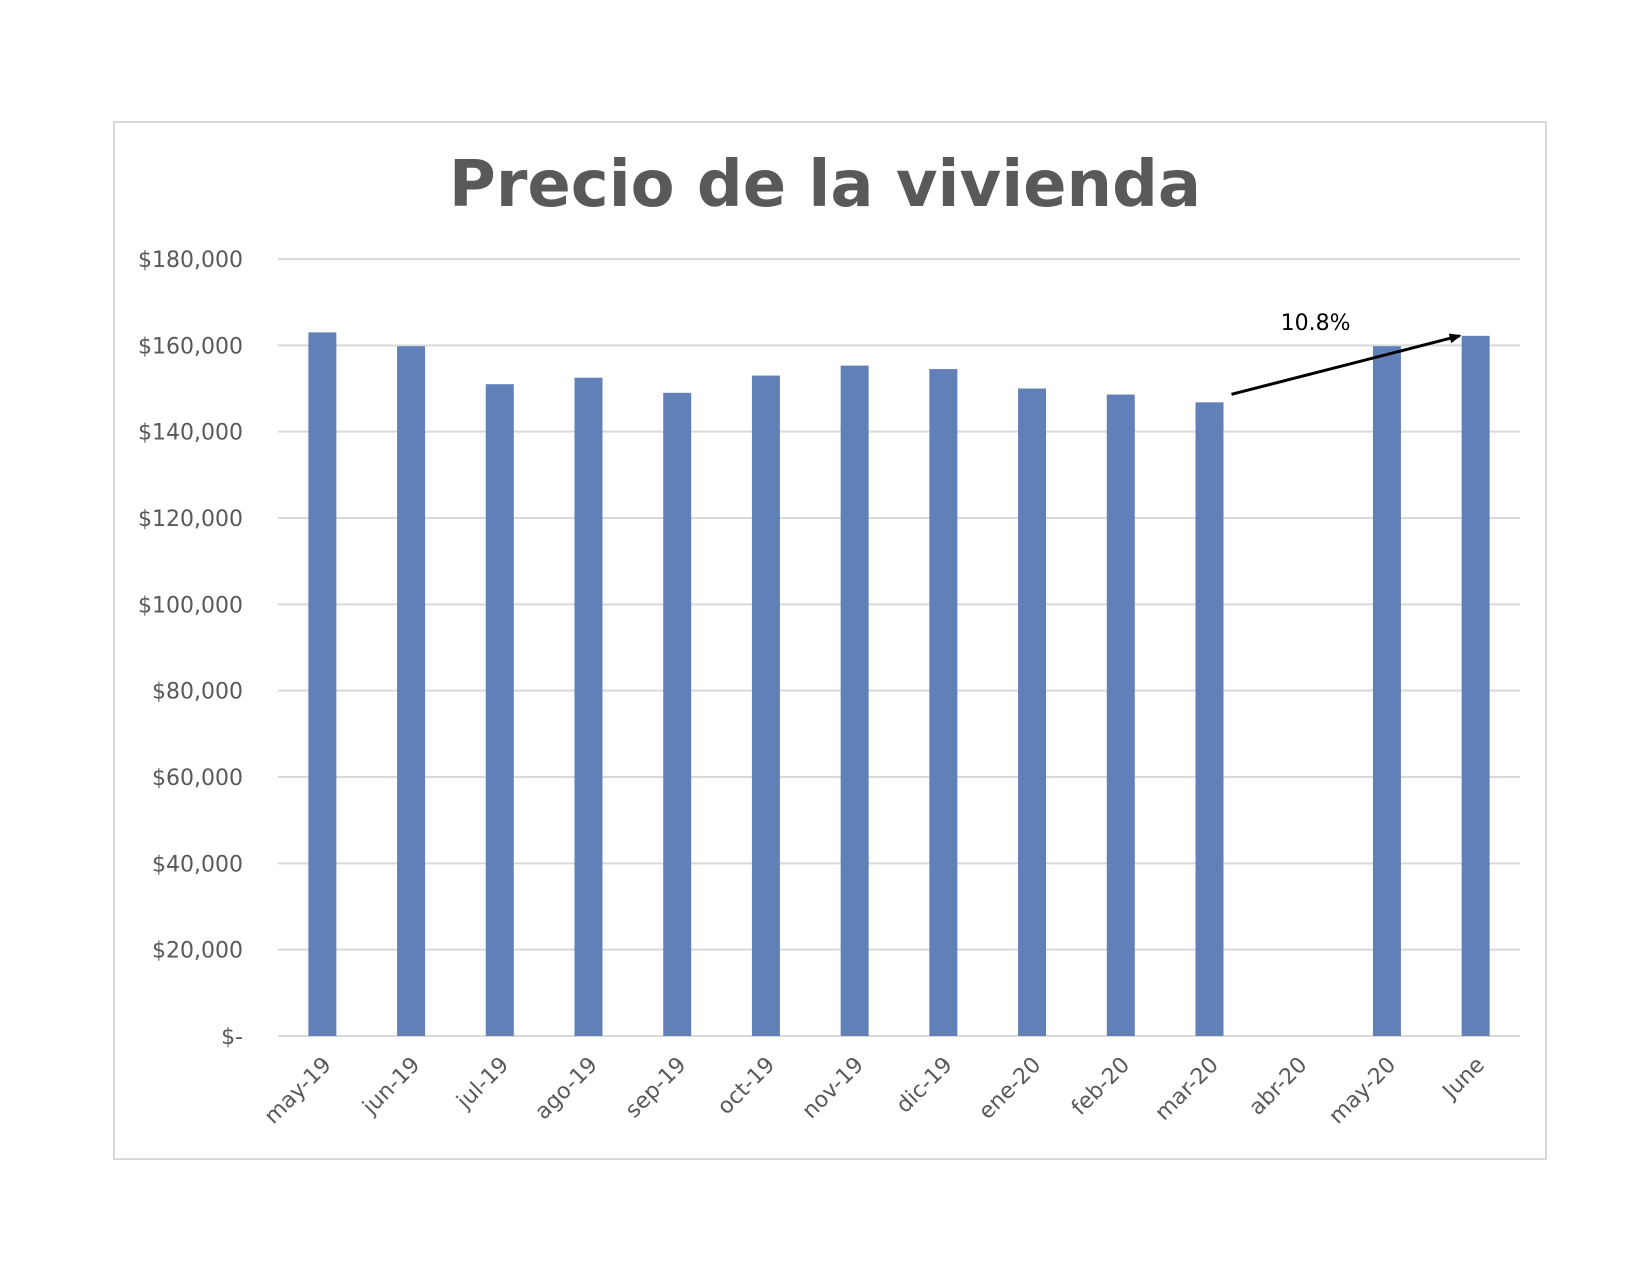 The width and height of the screenshot is (1650, 1275). What do you see at coordinates (1187, 1089) in the screenshot?
I see `x-tick-label: mar-20` at bounding box center [1187, 1089].